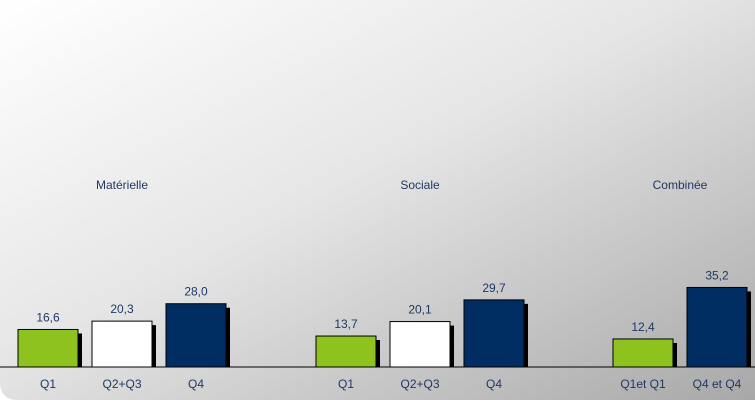 The image size is (755, 405). I want to click on group-label: Combinée, so click(680, 185).